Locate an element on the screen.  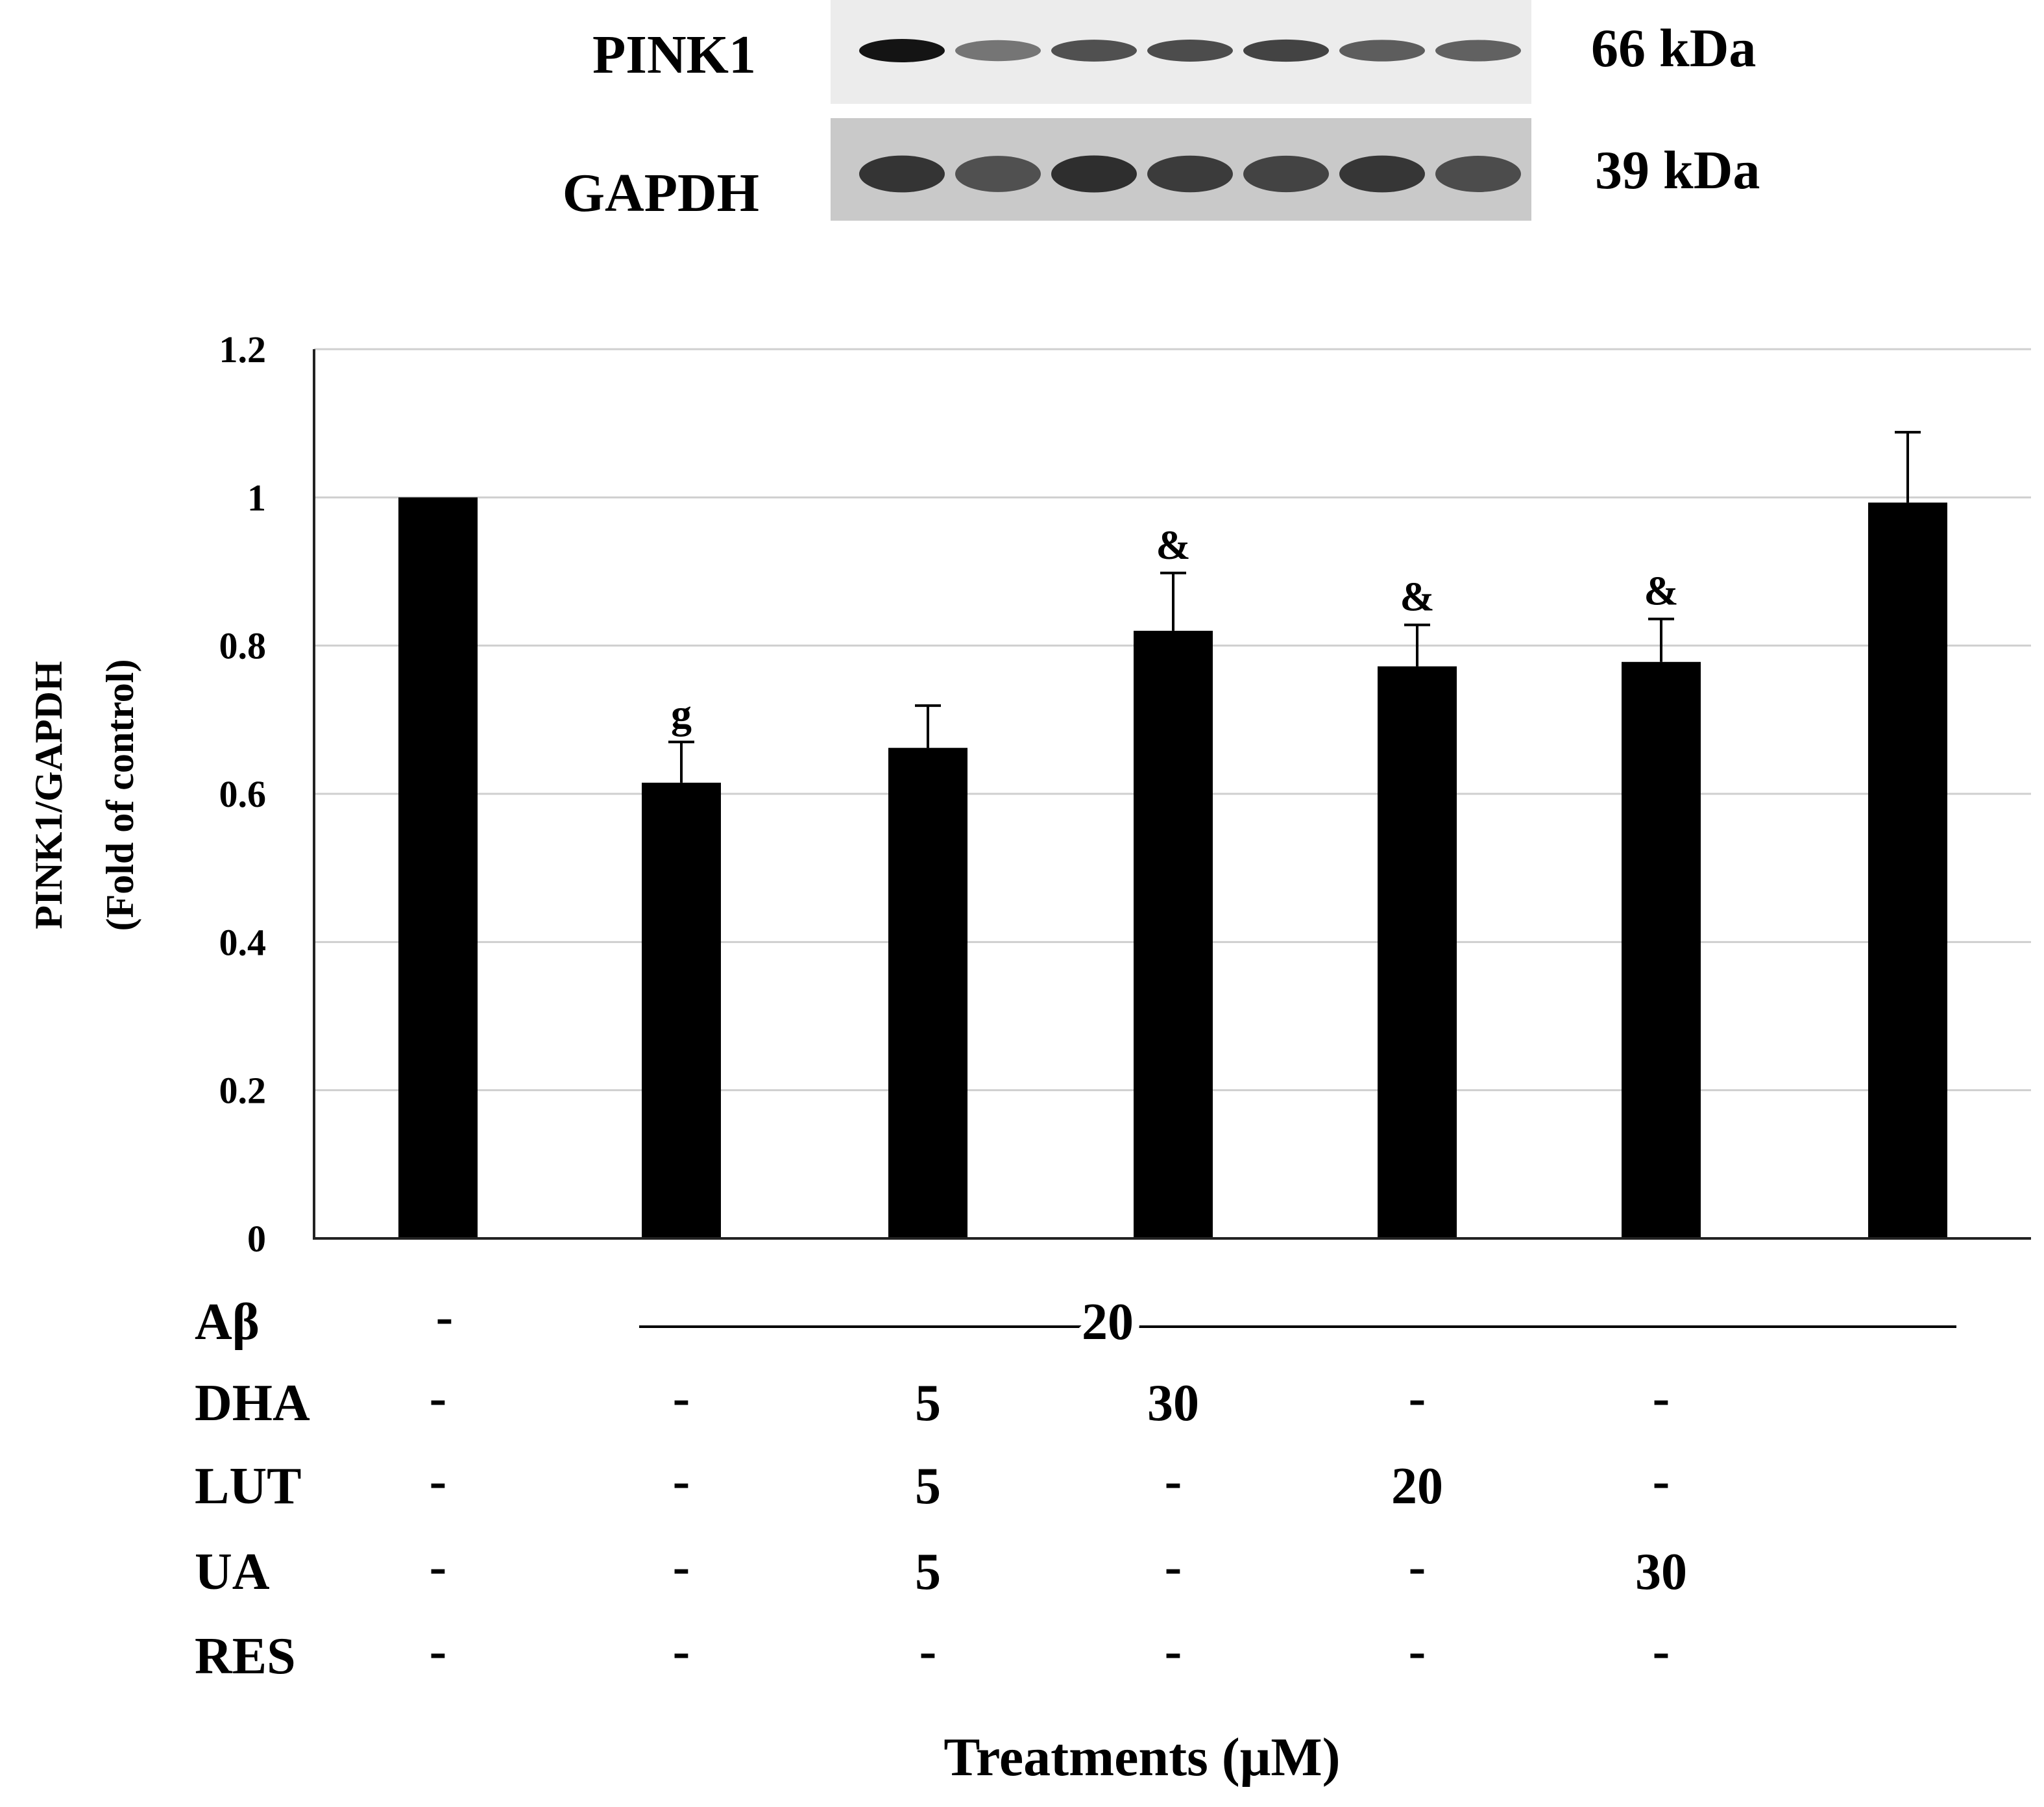
treatment-label-res: RES is located at coordinates (245, 1656).